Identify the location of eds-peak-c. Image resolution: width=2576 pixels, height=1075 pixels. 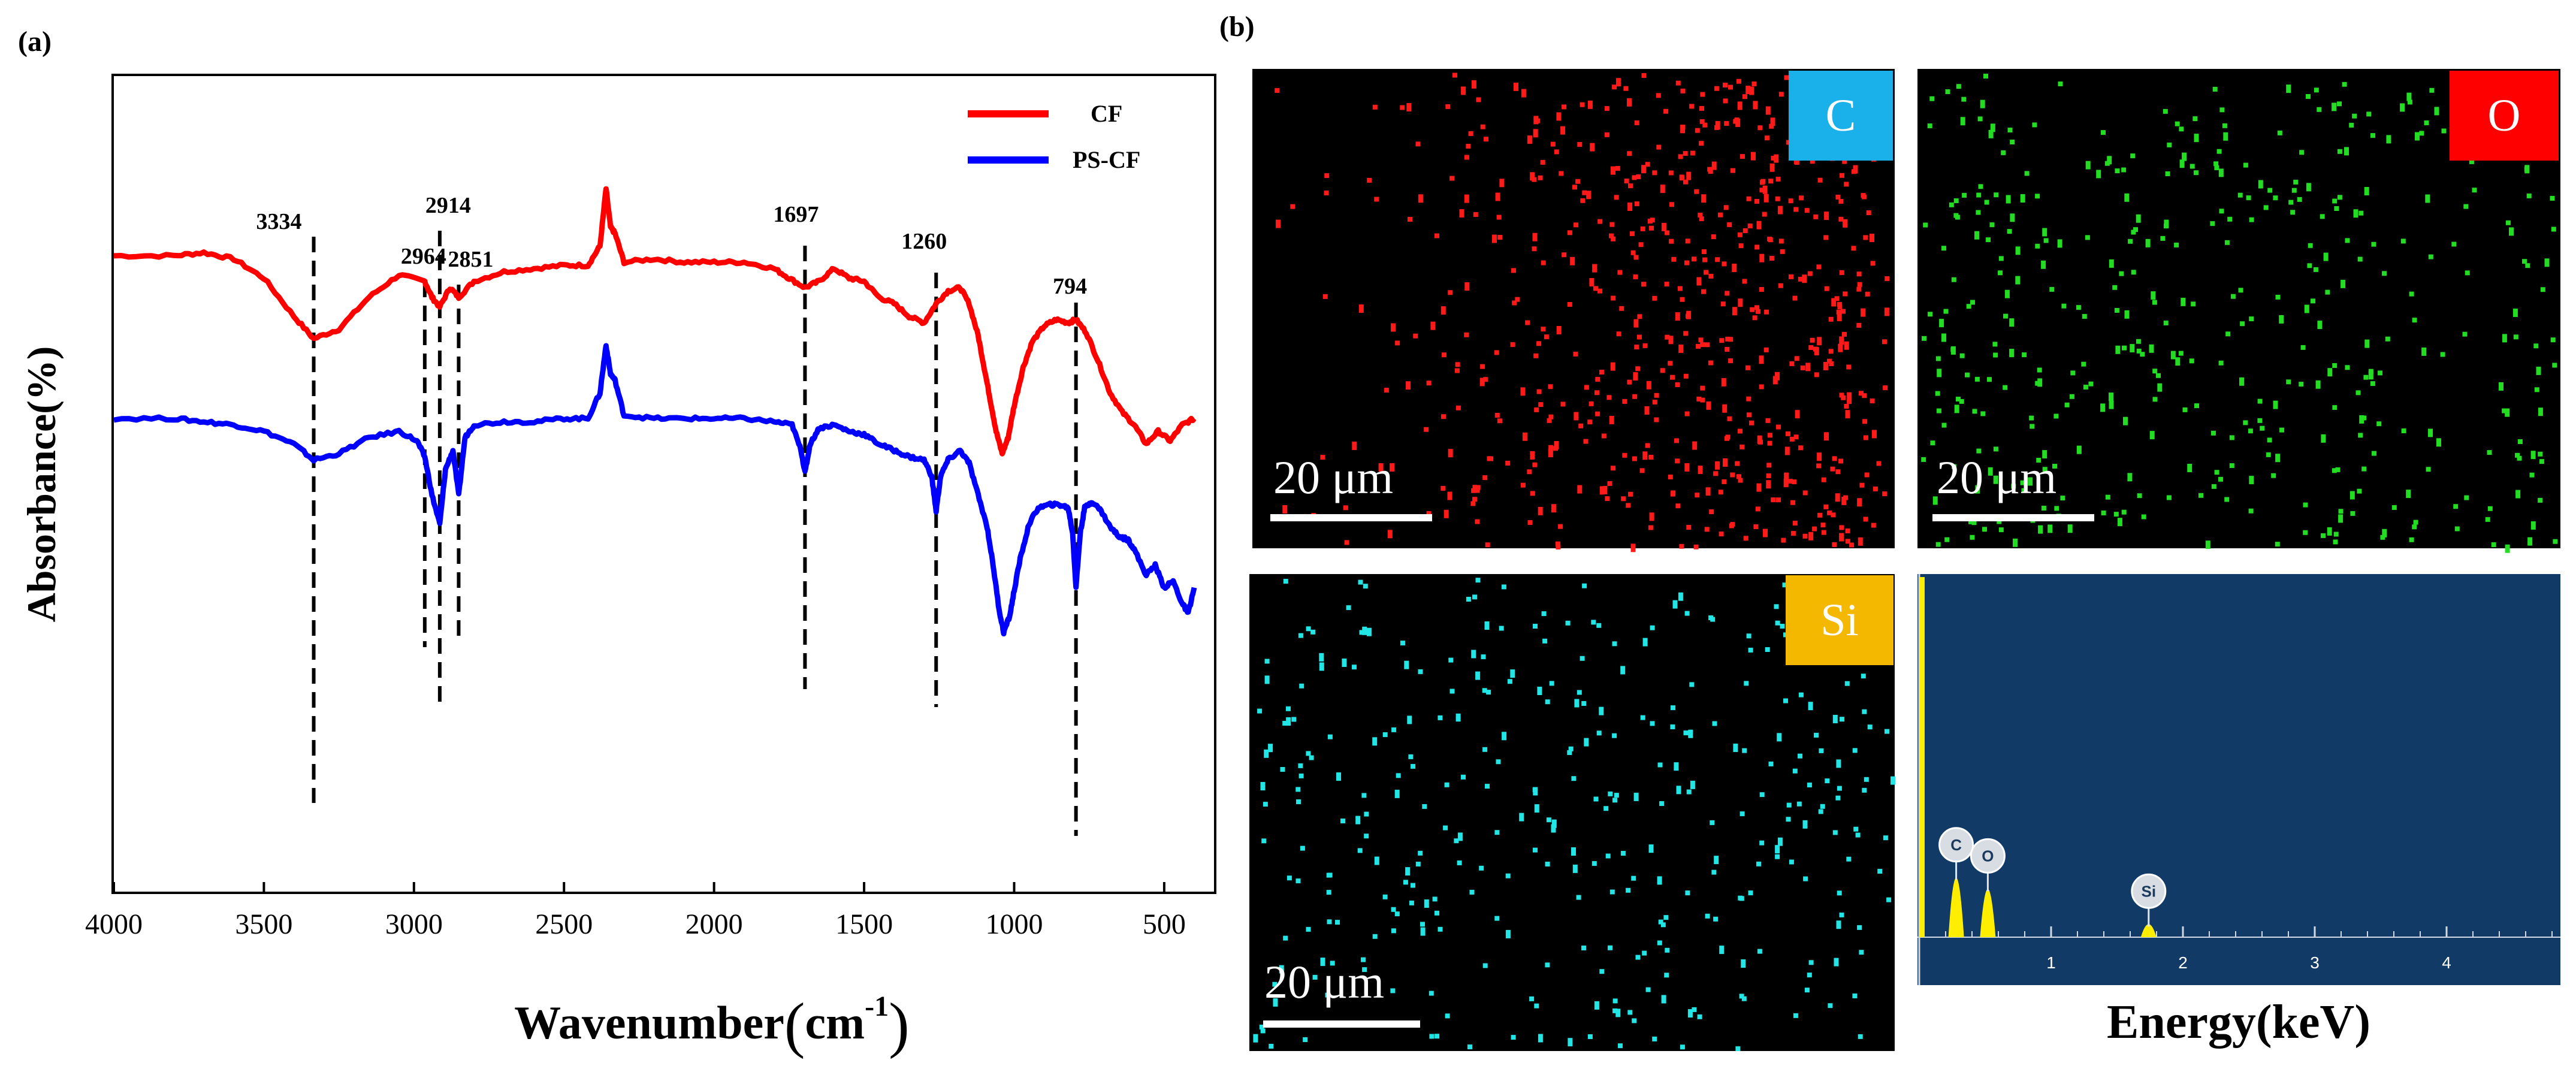
(1956, 907).